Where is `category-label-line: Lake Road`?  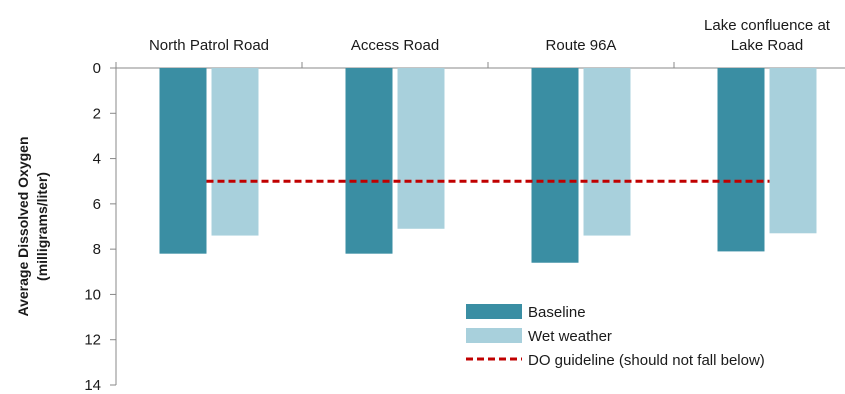 category-label-line: Lake Road is located at coordinates (767, 45).